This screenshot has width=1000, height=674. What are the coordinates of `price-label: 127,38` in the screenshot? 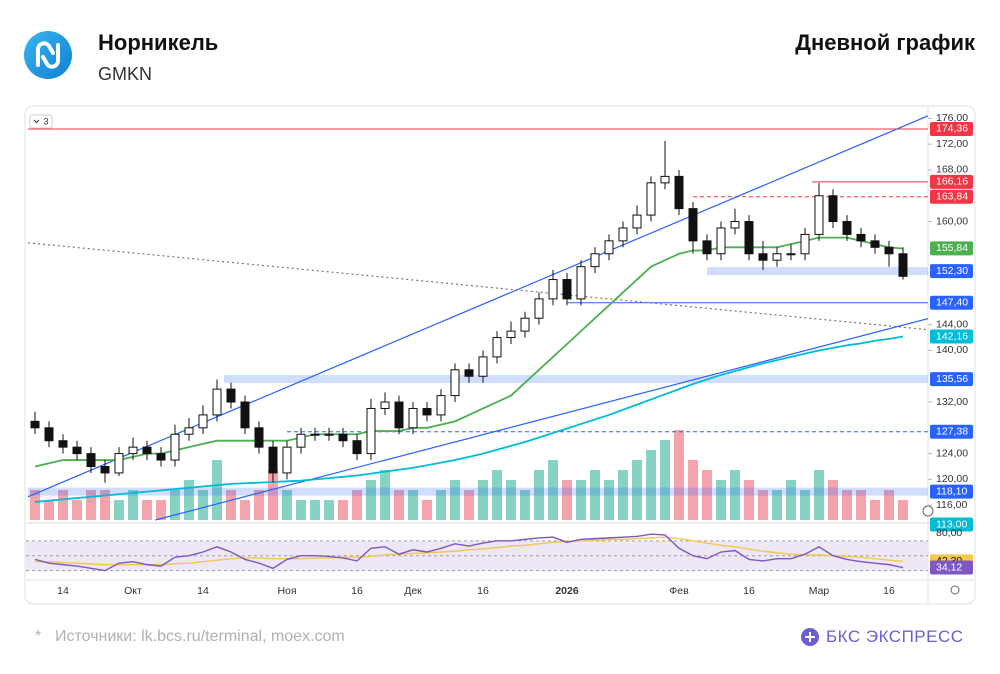 It's located at (952, 432).